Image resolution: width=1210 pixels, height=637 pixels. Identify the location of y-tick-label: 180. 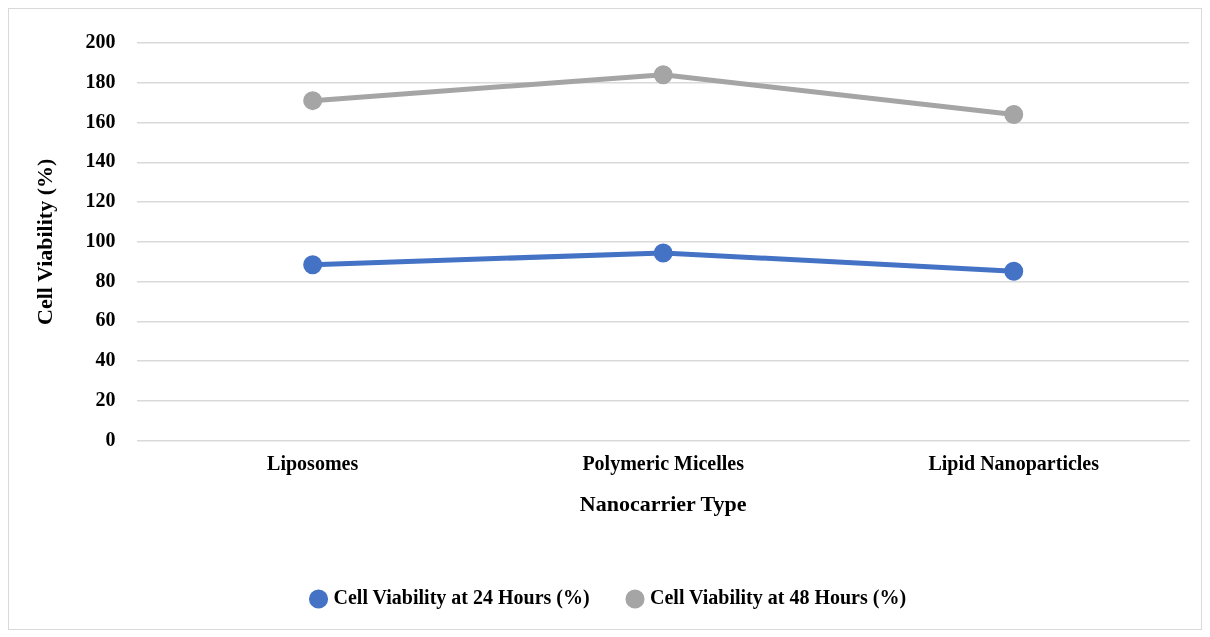
(100, 80).